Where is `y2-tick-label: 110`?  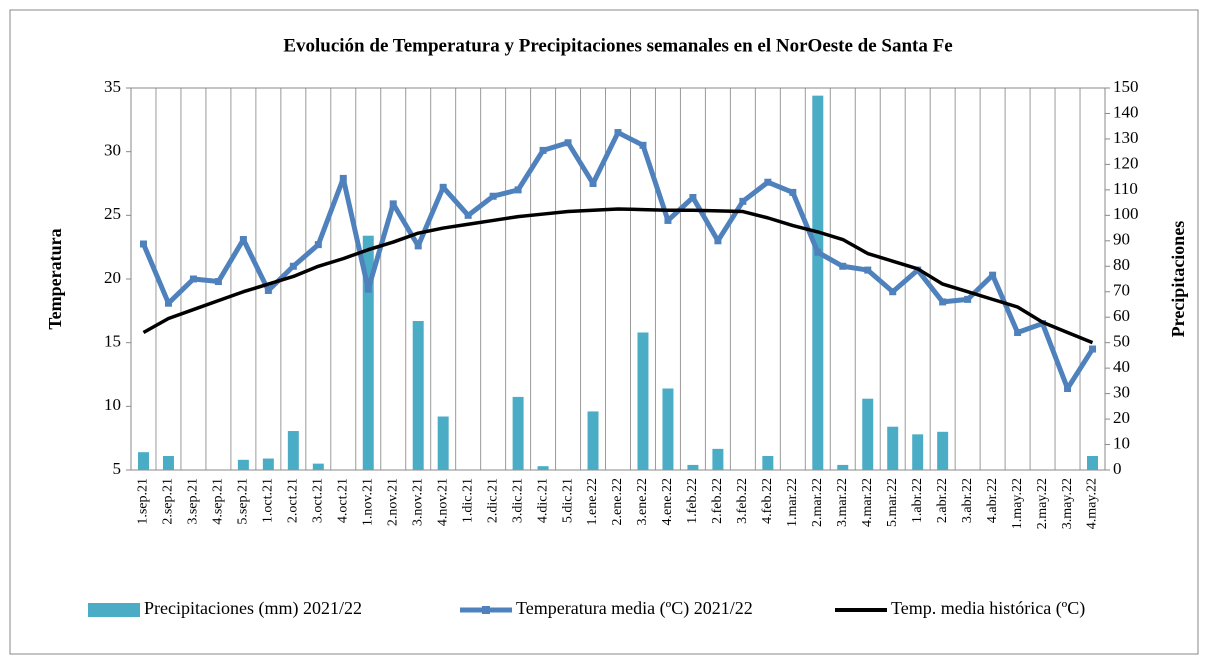 y2-tick-label: 110 is located at coordinates (1125, 188).